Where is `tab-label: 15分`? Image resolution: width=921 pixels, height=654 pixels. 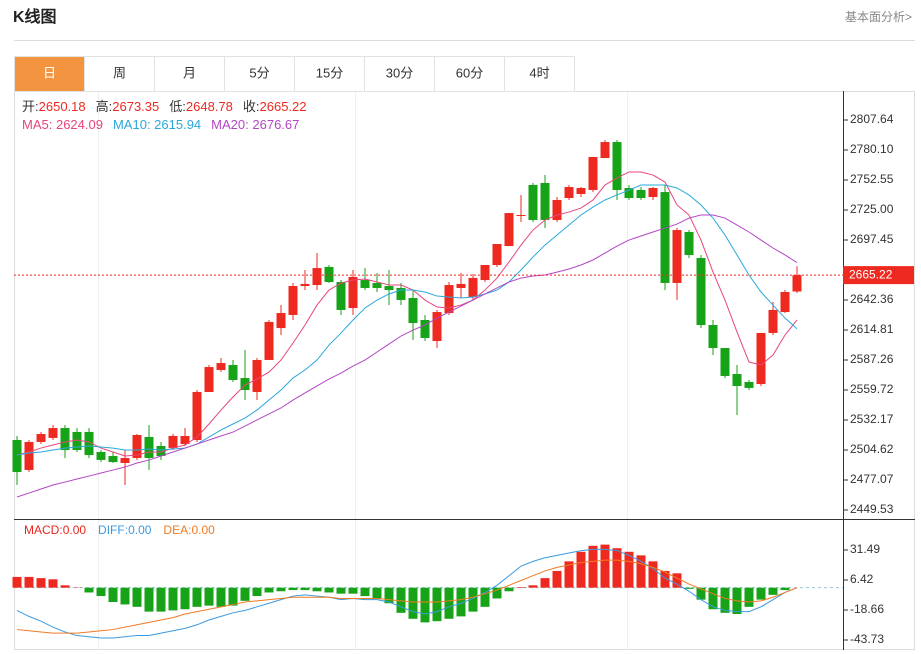 tab-label: 15分 is located at coordinates (329, 72).